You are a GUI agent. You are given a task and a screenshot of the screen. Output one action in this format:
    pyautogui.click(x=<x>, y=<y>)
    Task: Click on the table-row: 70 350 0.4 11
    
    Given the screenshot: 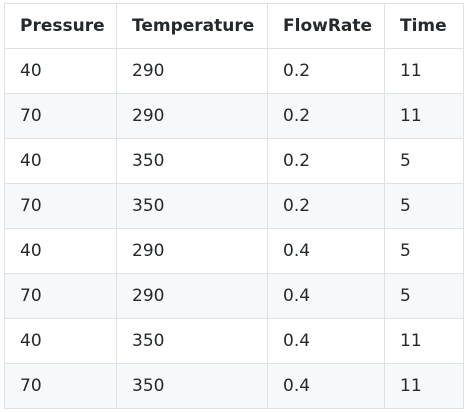 What is the action you would take?
    pyautogui.click(x=234, y=386)
    